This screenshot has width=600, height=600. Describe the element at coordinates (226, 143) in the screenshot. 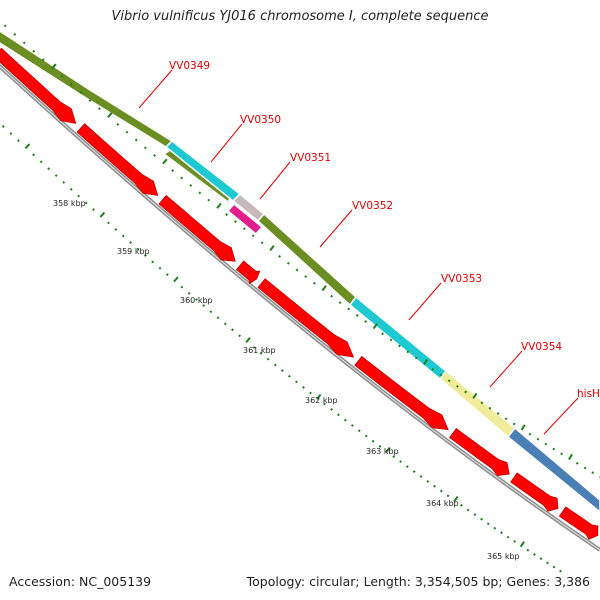

I see `callout-line-vv0350` at that location.